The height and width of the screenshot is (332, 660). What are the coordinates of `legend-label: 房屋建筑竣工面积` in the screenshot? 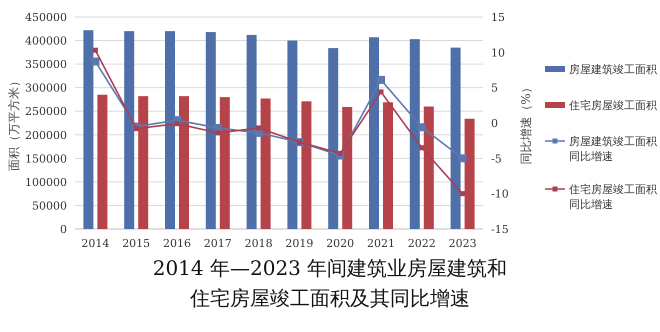 It's located at (613, 69).